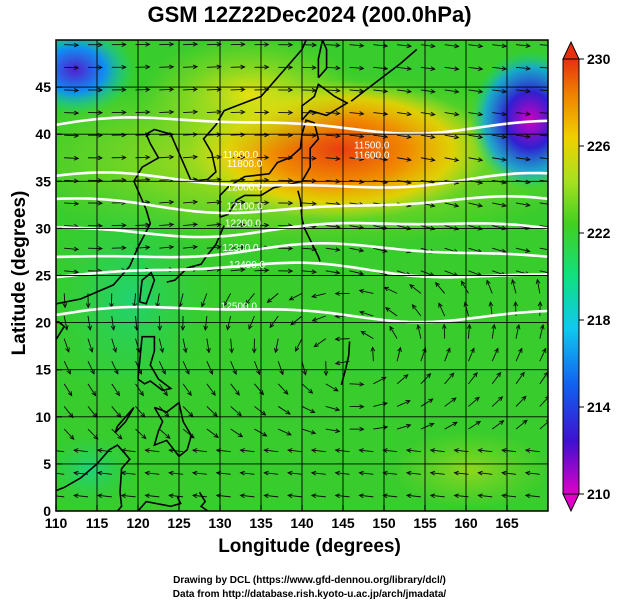 The image size is (619, 605). I want to click on x-tick-label: 160, so click(466, 523).